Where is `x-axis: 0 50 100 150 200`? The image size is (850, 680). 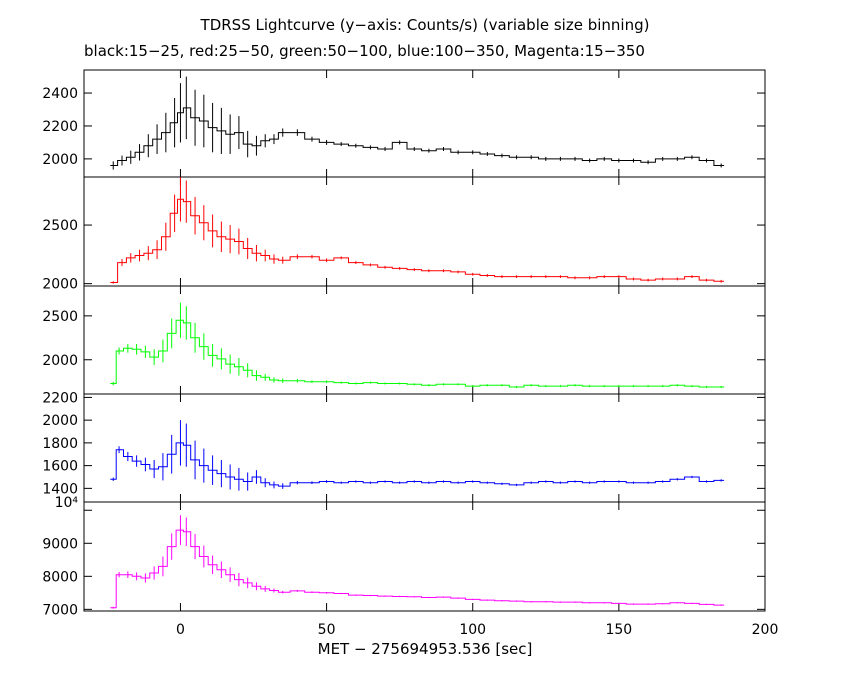 x-axis: 0 50 100 150 200 is located at coordinates (477, 630).